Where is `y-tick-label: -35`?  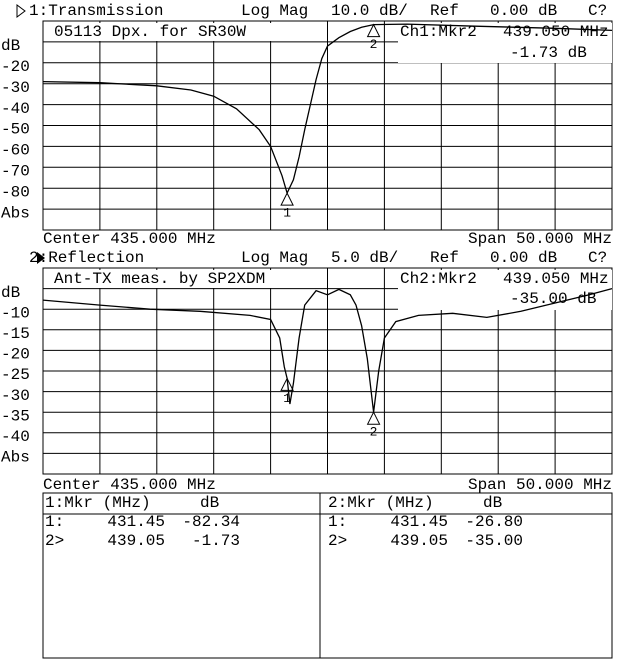 y-tick-label: -35 is located at coordinates (15, 416).